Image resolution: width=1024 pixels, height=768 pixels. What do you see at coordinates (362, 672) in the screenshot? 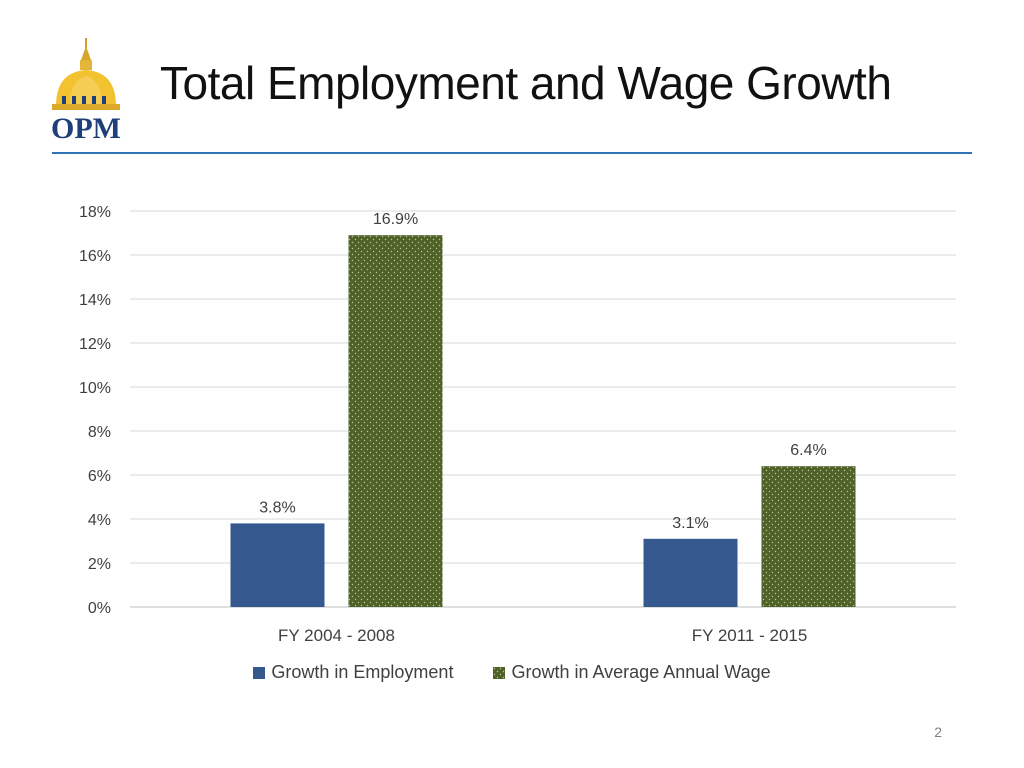
I see `legend-label-employment: Growth in Employment` at bounding box center [362, 672].